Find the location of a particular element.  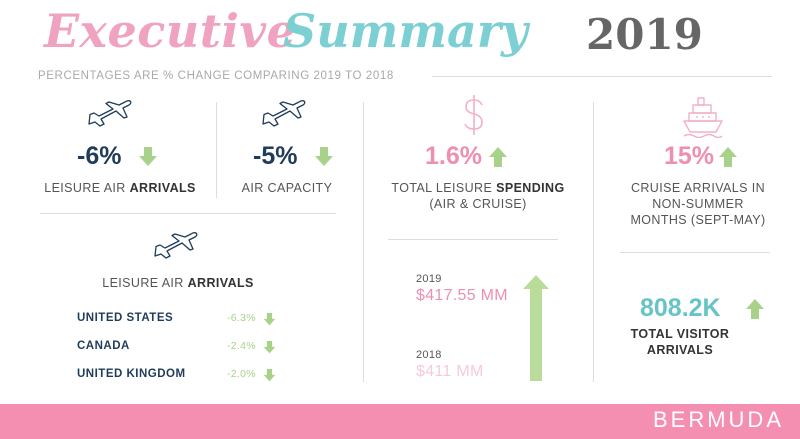

label-line3: MONTHS (SEPT-MAY) is located at coordinates (698, 220).